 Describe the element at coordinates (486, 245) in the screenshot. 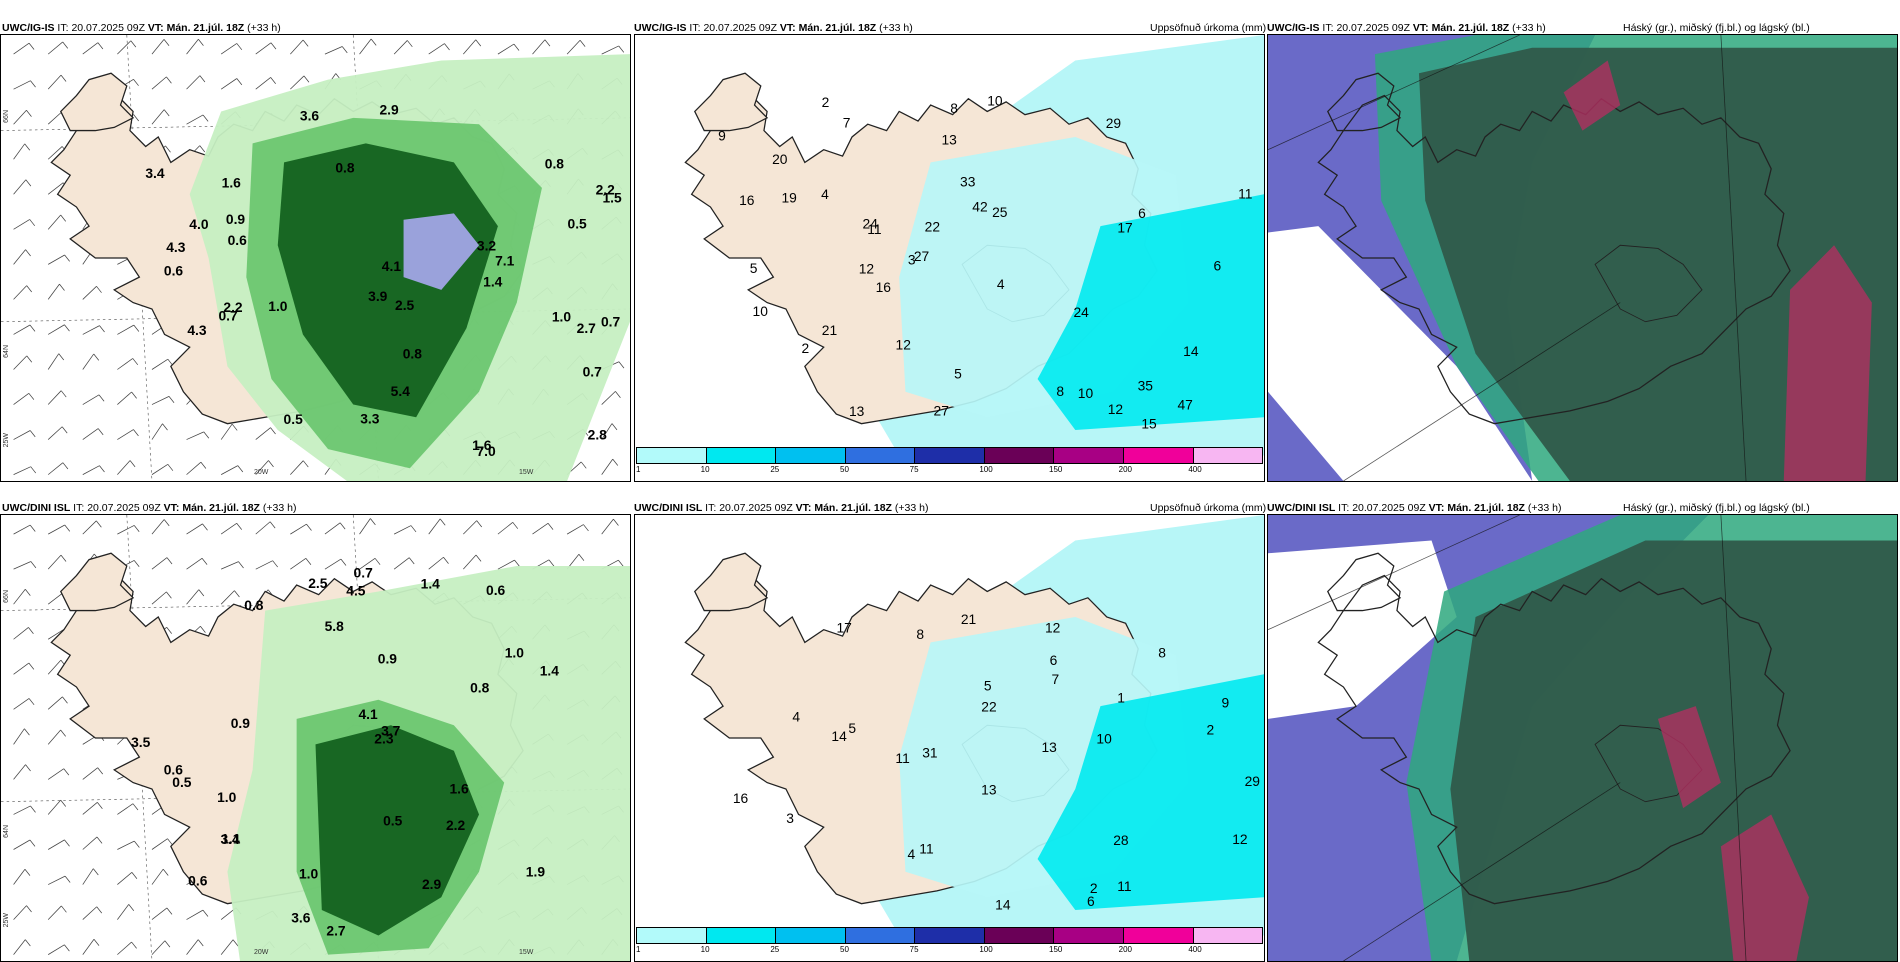

I see `value-label: 3.2` at that location.